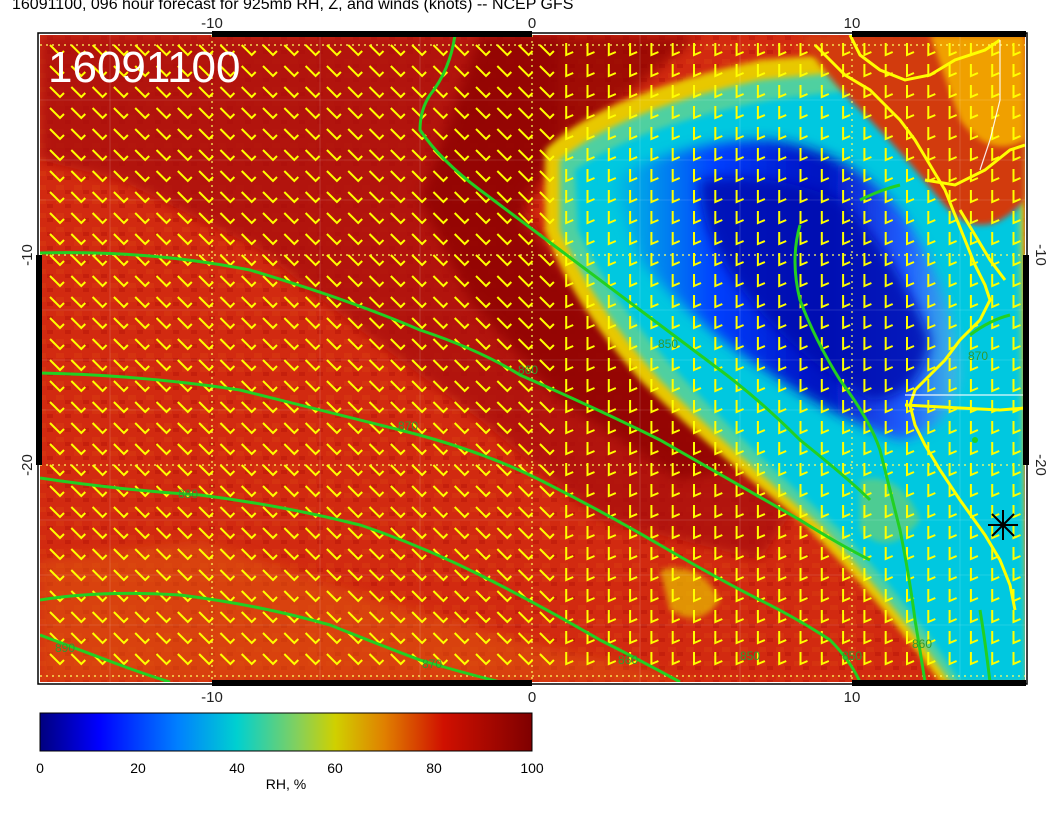 This screenshot has width=1056, height=816. Describe the element at coordinates (1040, 465) in the screenshot. I see `right-tick-label: -20` at that location.